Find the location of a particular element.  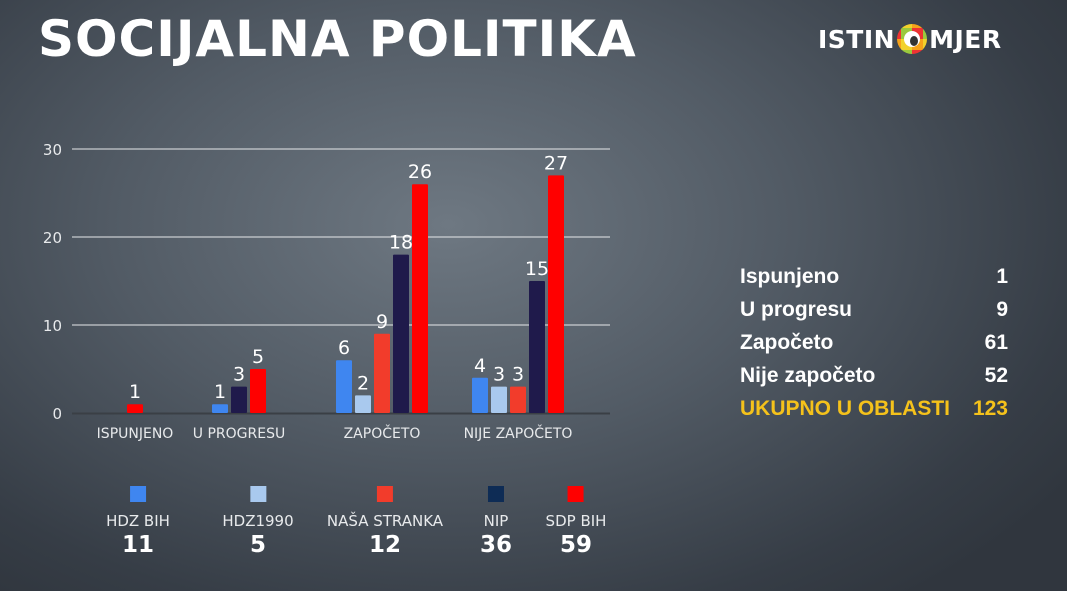

summary-row-nije-zapoceto: Nije započeto 52 is located at coordinates (874, 375).